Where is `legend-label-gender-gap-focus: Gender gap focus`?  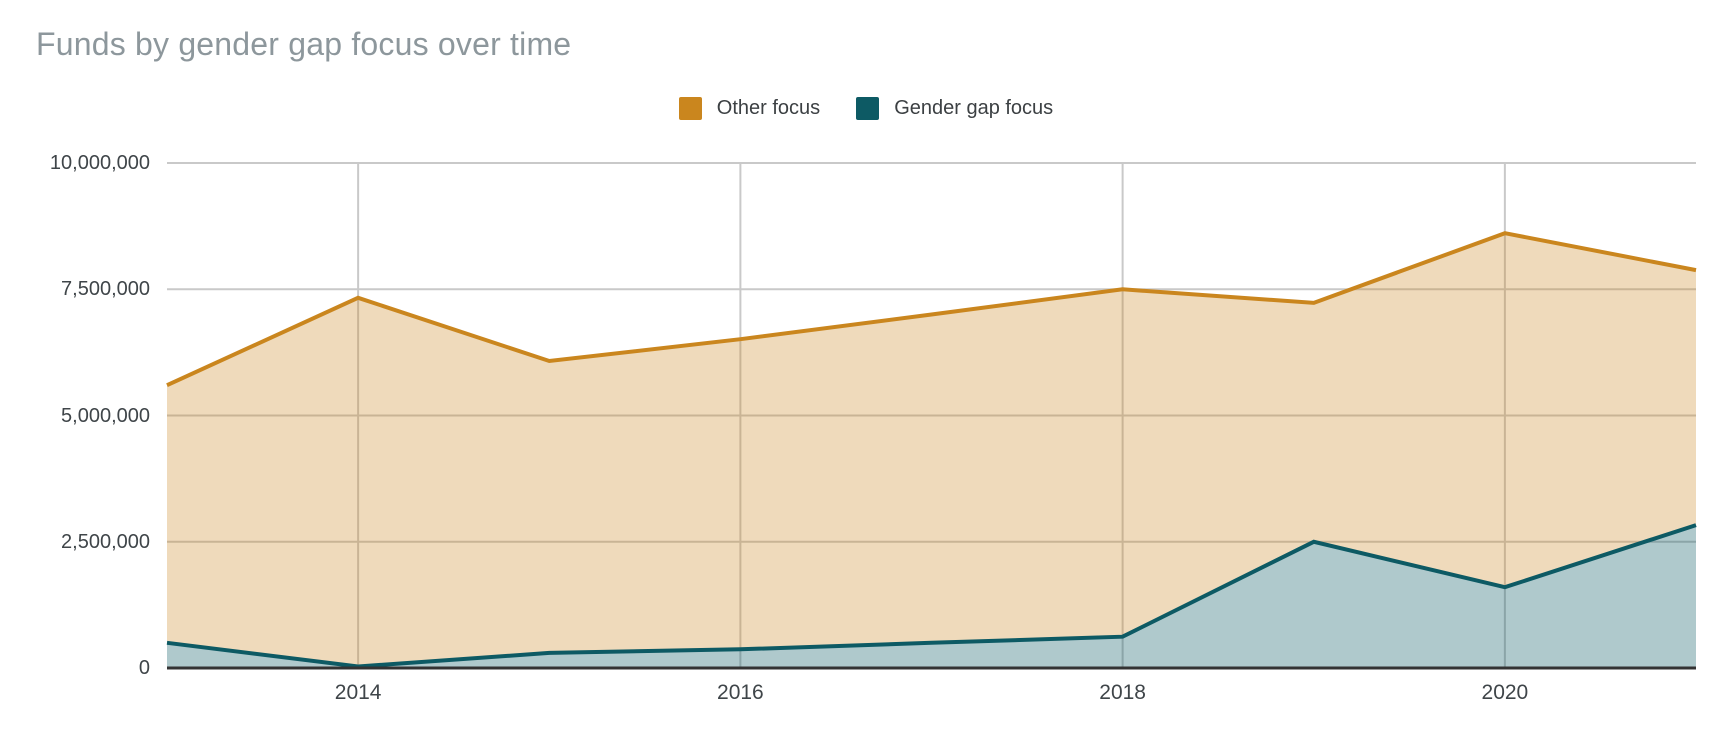 legend-label-gender-gap-focus: Gender gap focus is located at coordinates (974, 108).